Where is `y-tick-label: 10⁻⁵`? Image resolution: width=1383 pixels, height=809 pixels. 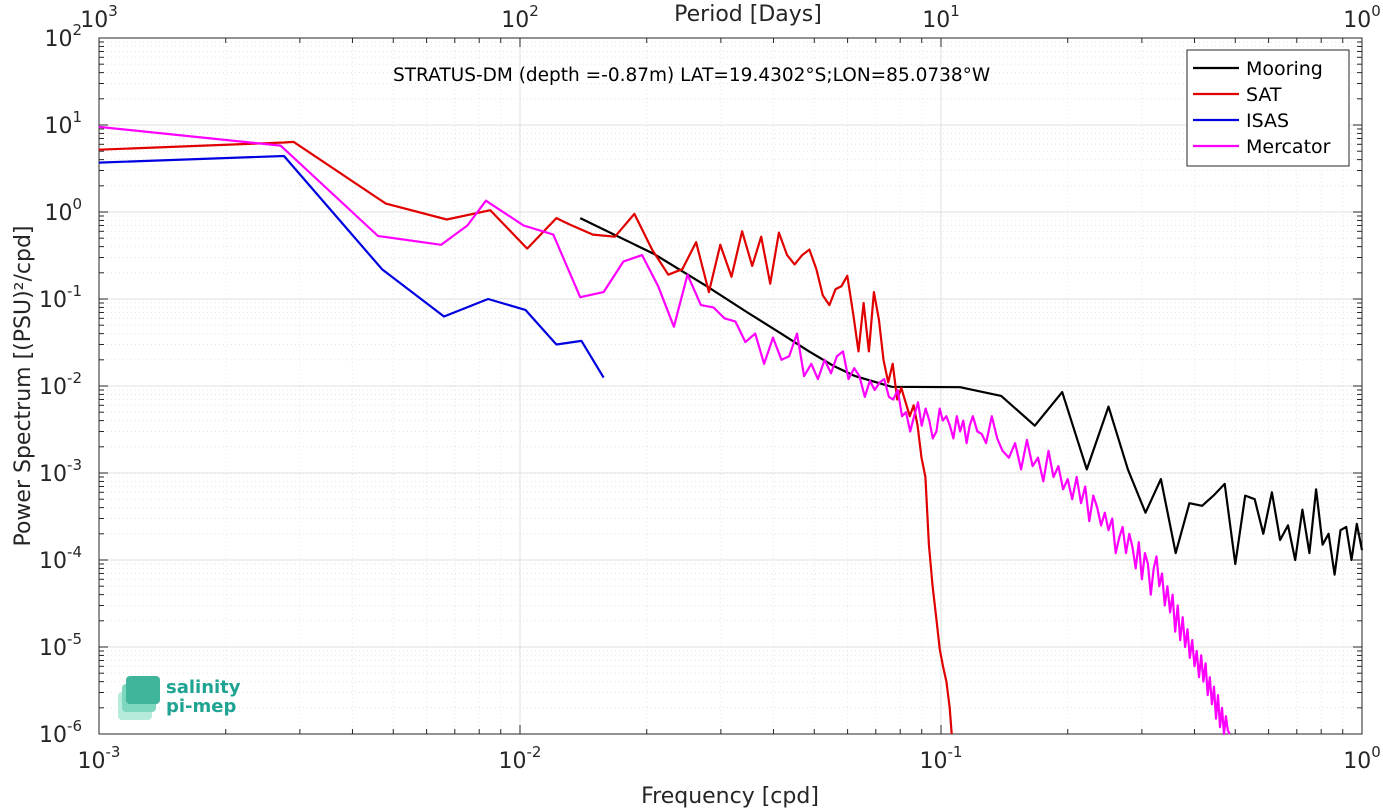
y-tick-label: 10⁻⁵ is located at coordinates (60, 645).